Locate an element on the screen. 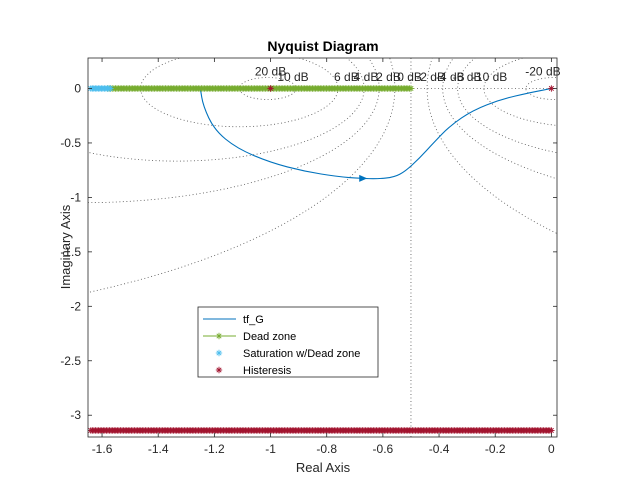 The width and height of the screenshot is (618, 491). series-dead-zone-markers is located at coordinates (259, 88).